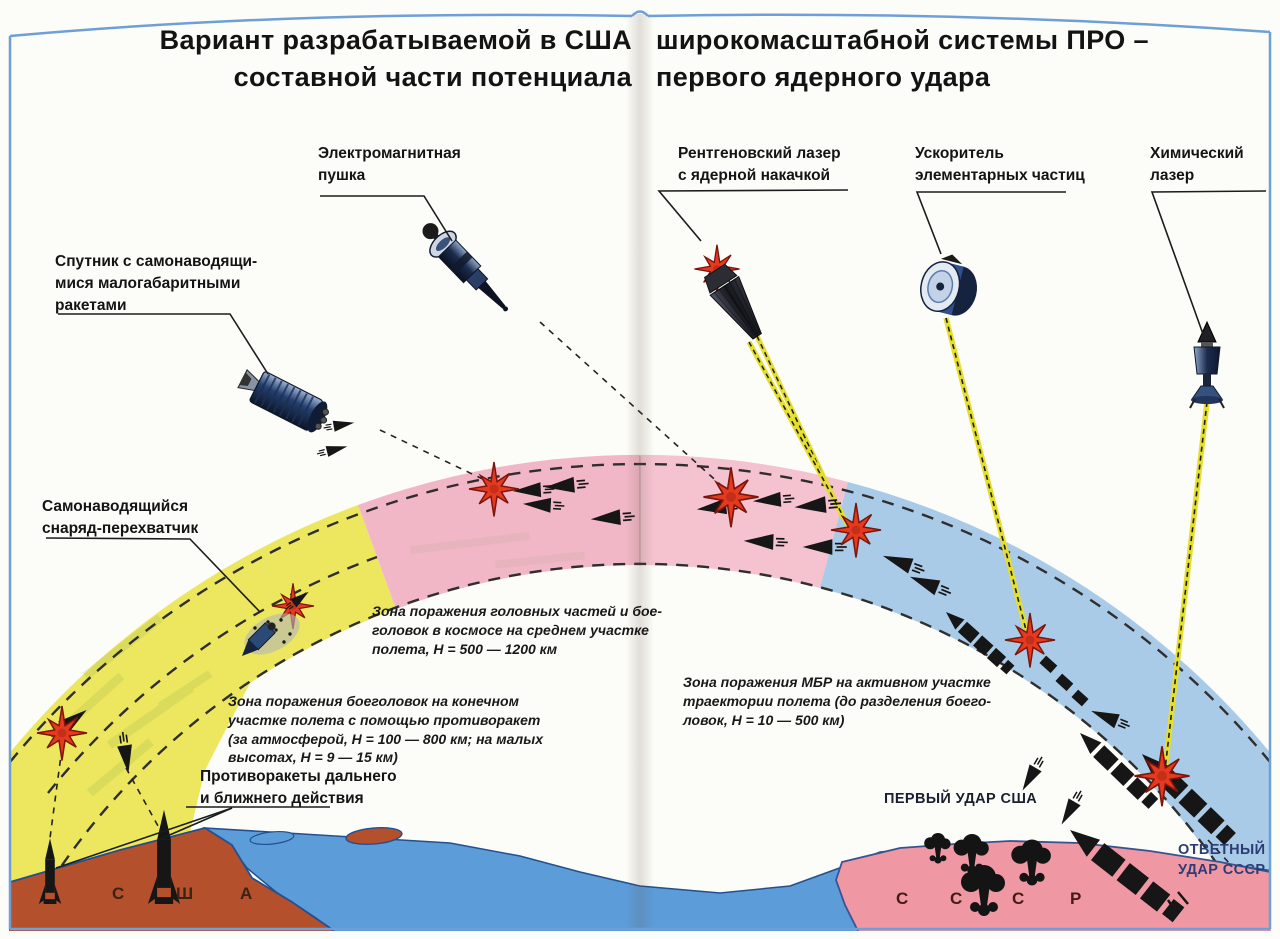  What do you see at coordinates (990, 223) in the screenshot?
I see `leader-accelerator` at bounding box center [990, 223].